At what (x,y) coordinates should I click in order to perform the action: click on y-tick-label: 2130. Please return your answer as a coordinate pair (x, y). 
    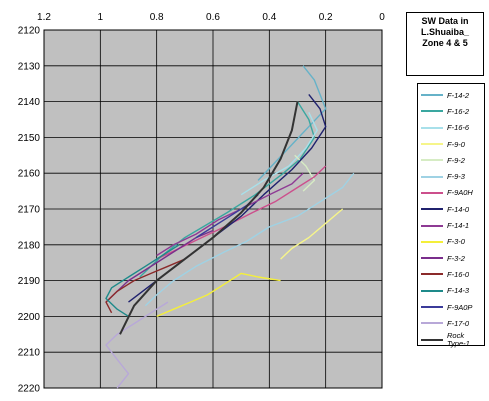
    Looking at the image, I should click on (29, 66).